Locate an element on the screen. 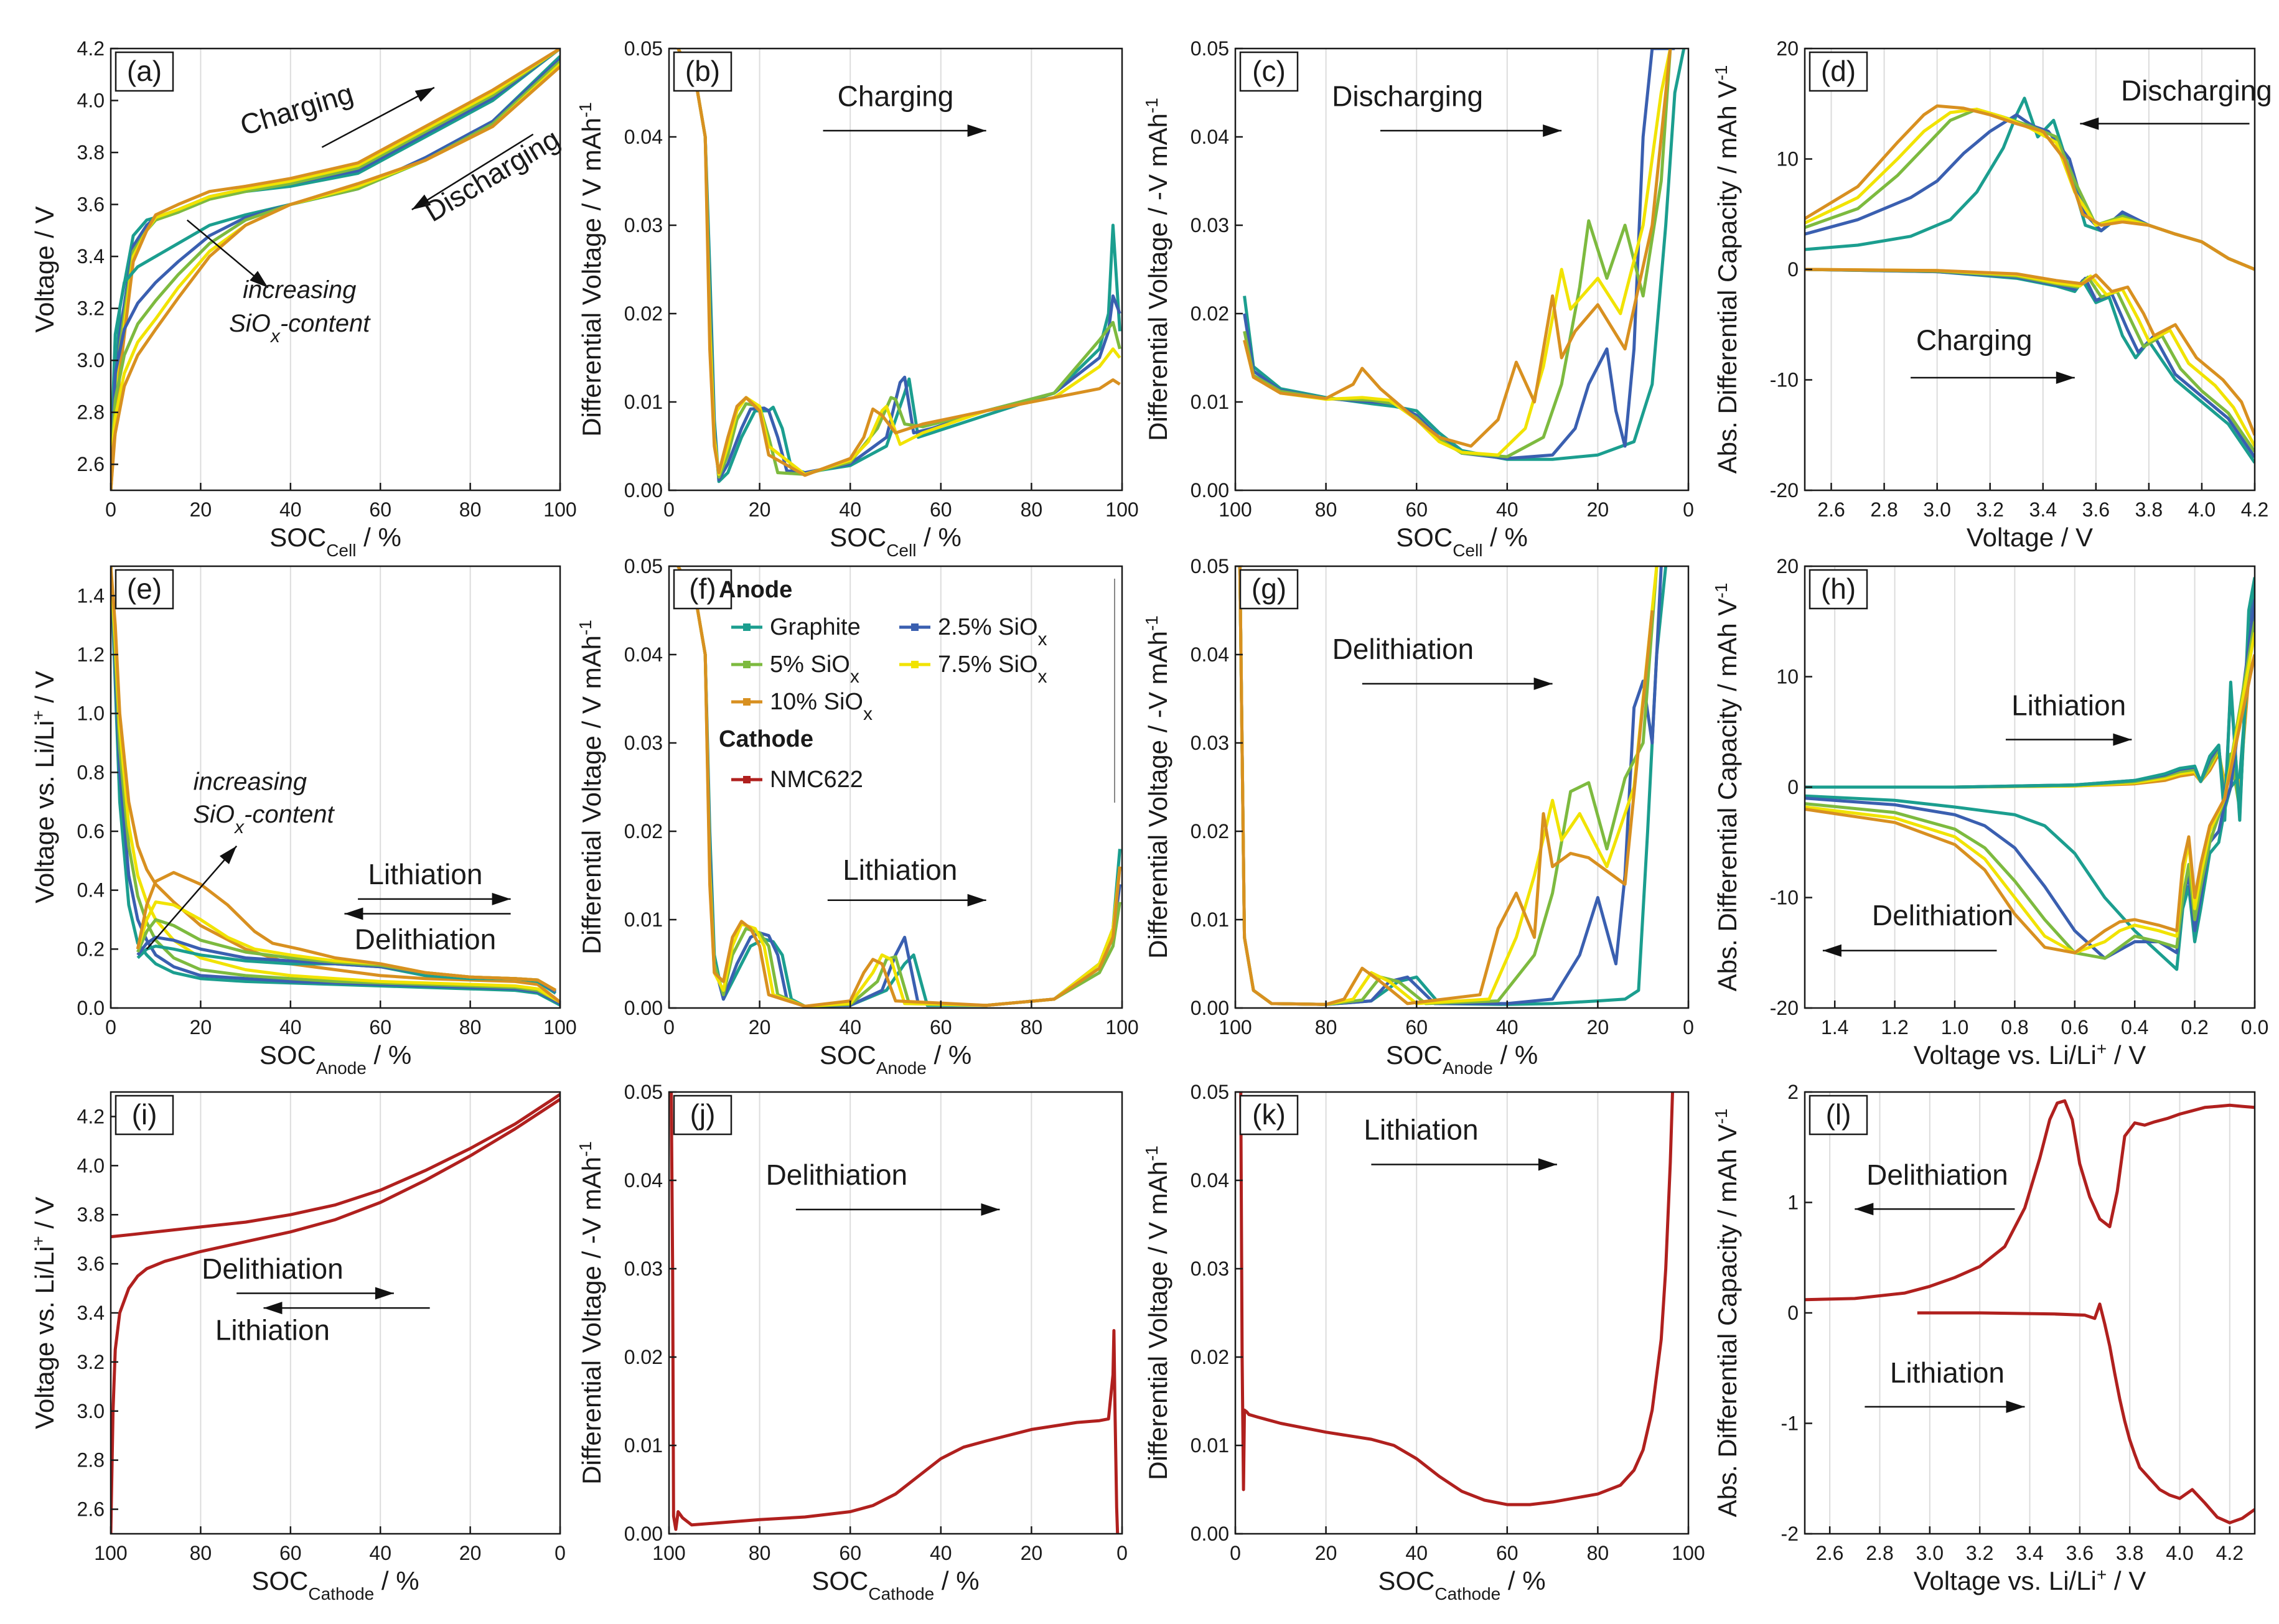  y-tick-label: 1 is located at coordinates (1793, 1203).